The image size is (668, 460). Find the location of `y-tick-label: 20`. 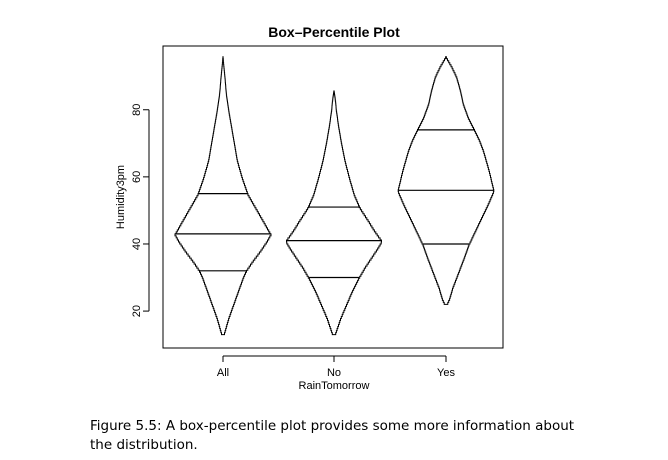

y-tick-label: 20 is located at coordinates (137, 311).